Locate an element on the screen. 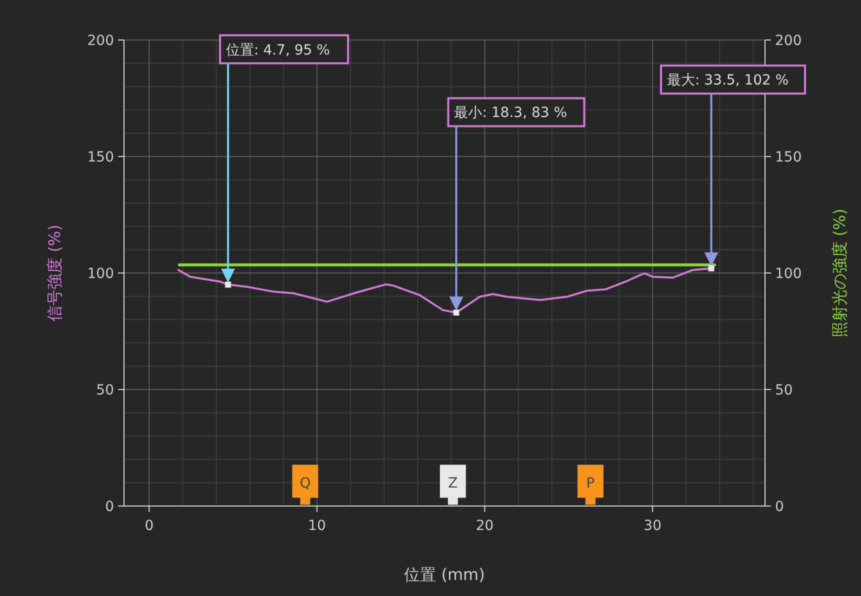 The image size is (861, 596). y-tick-label: 0 is located at coordinates (109, 507).